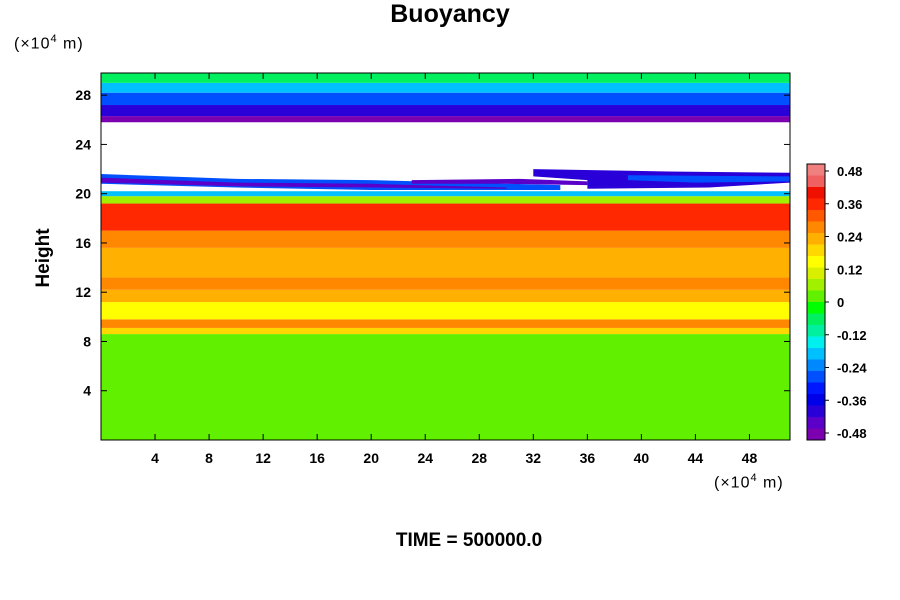  What do you see at coordinates (849, 204) in the screenshot?
I see `colorbar-tick-label: 0.36` at bounding box center [849, 204].